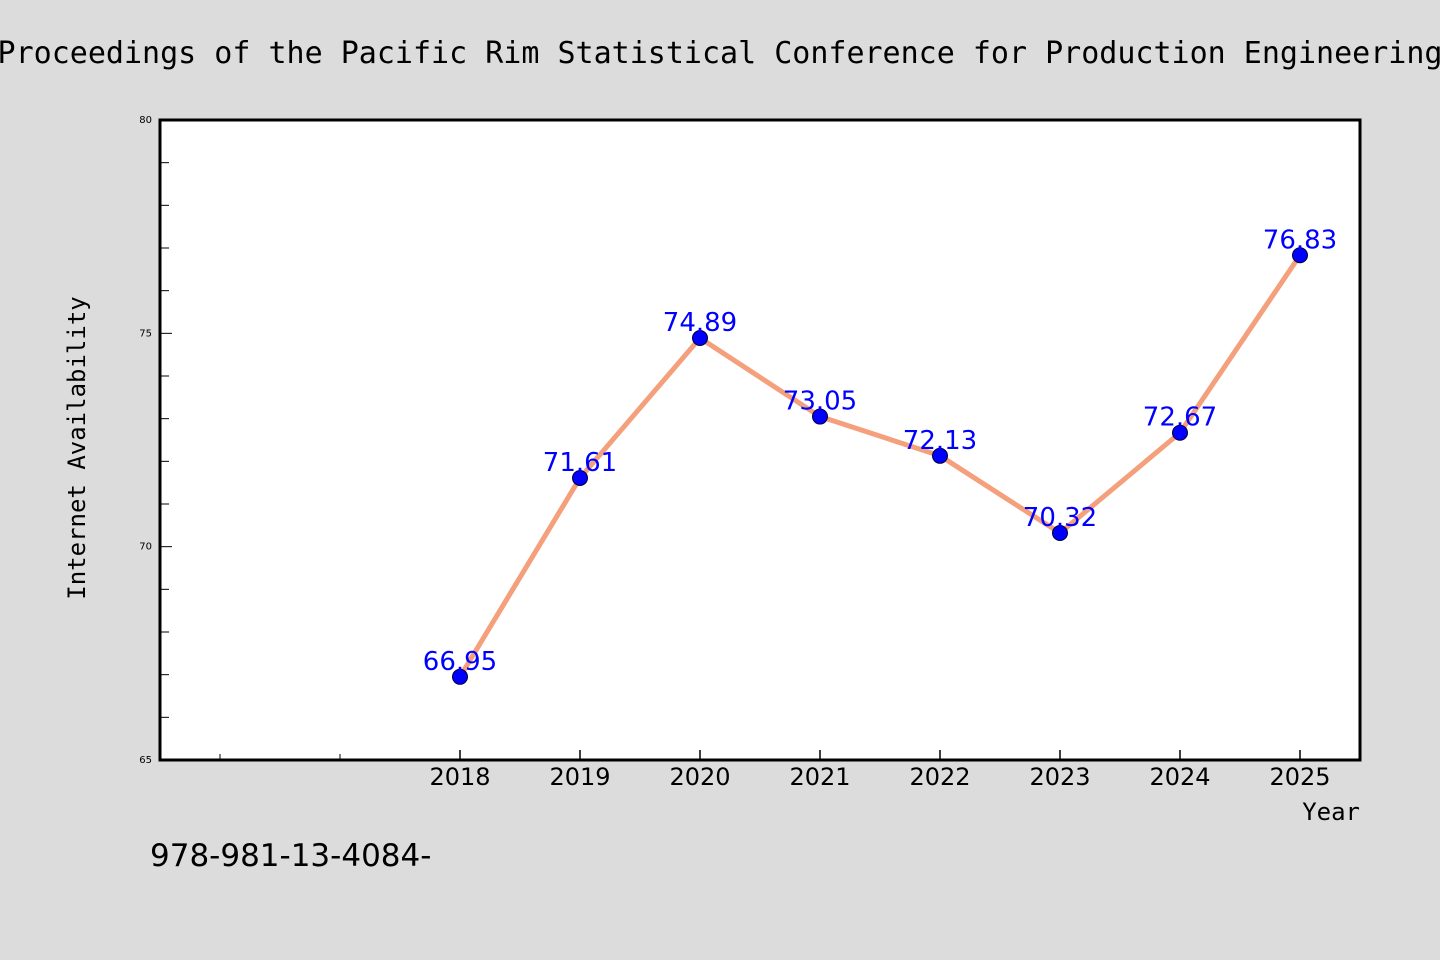 The height and width of the screenshot is (960, 1440). What do you see at coordinates (290, 856) in the screenshot?
I see `isbn-text: 978-981-13-4084-` at bounding box center [290, 856].